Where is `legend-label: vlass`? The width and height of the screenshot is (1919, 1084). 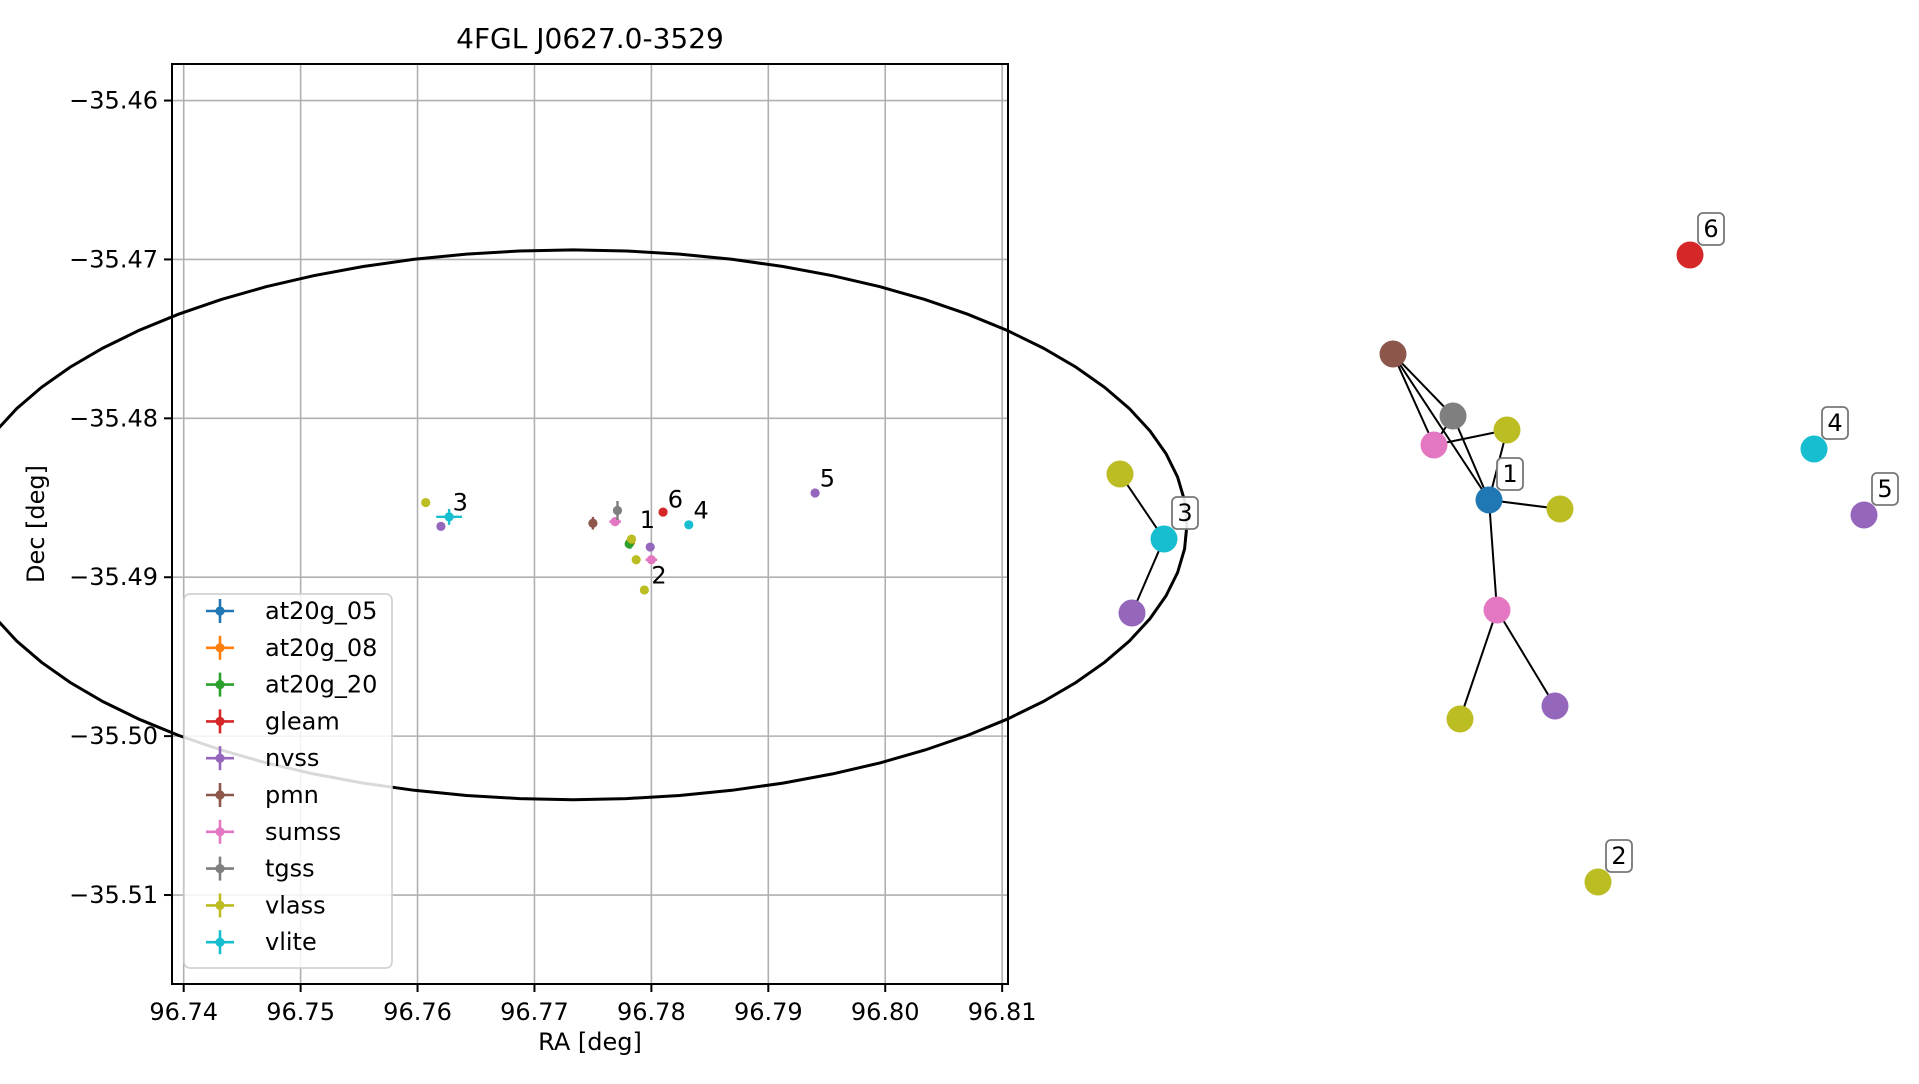 legend-label: vlass is located at coordinates (295, 905).